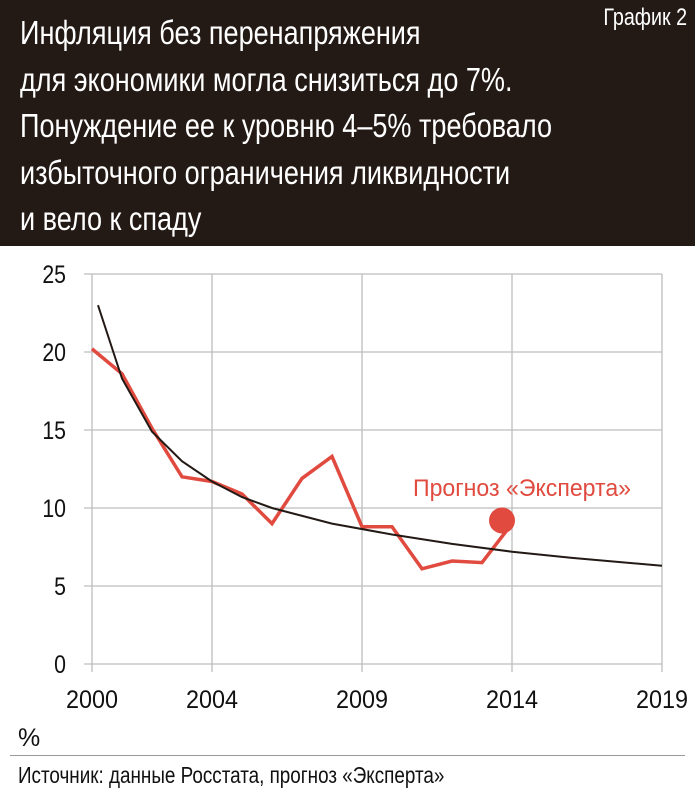 This screenshot has width=695, height=796. Describe the element at coordinates (54, 274) in the screenshot. I see `y-tick-label: 25` at that location.